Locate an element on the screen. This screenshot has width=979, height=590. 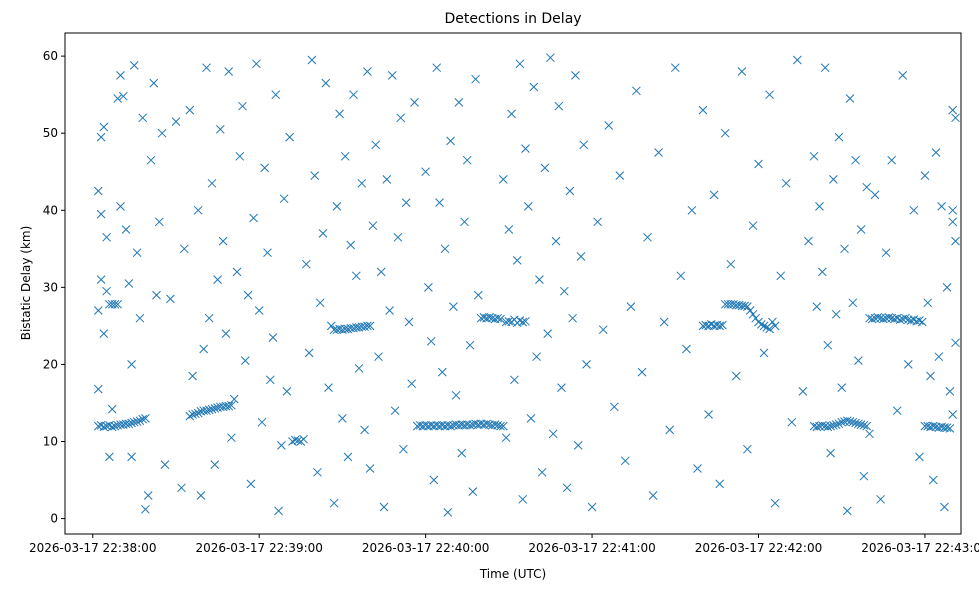
y-axis-label: Bistatic Delay (km) is located at coordinates (26, 283).